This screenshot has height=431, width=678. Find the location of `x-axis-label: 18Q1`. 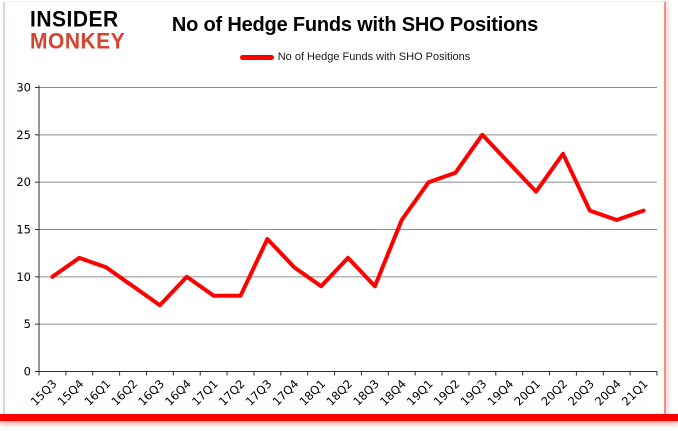

x-axis-label: 18Q1 is located at coordinates (312, 393).